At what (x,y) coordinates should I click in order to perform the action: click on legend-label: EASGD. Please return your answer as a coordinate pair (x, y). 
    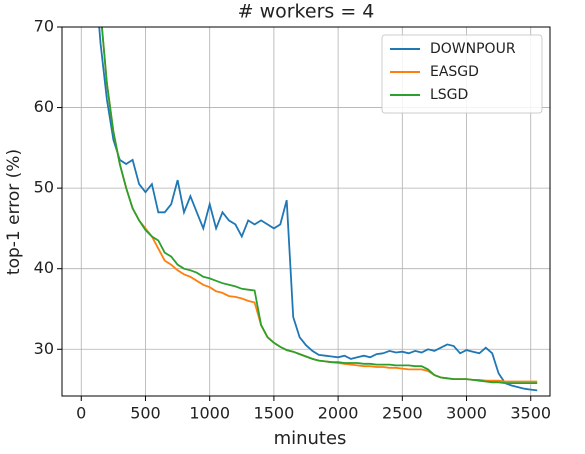
    Looking at the image, I should click on (454, 72).